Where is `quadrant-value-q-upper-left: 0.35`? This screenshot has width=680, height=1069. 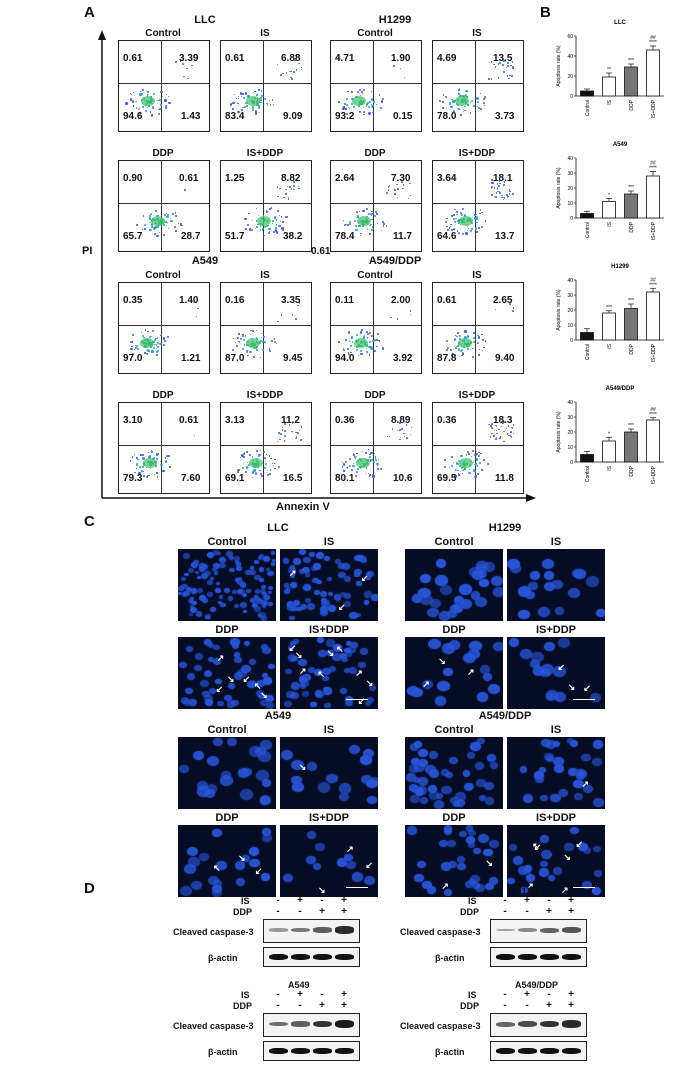
quadrant-value-q-upper-left: 0.35 is located at coordinates (133, 300).